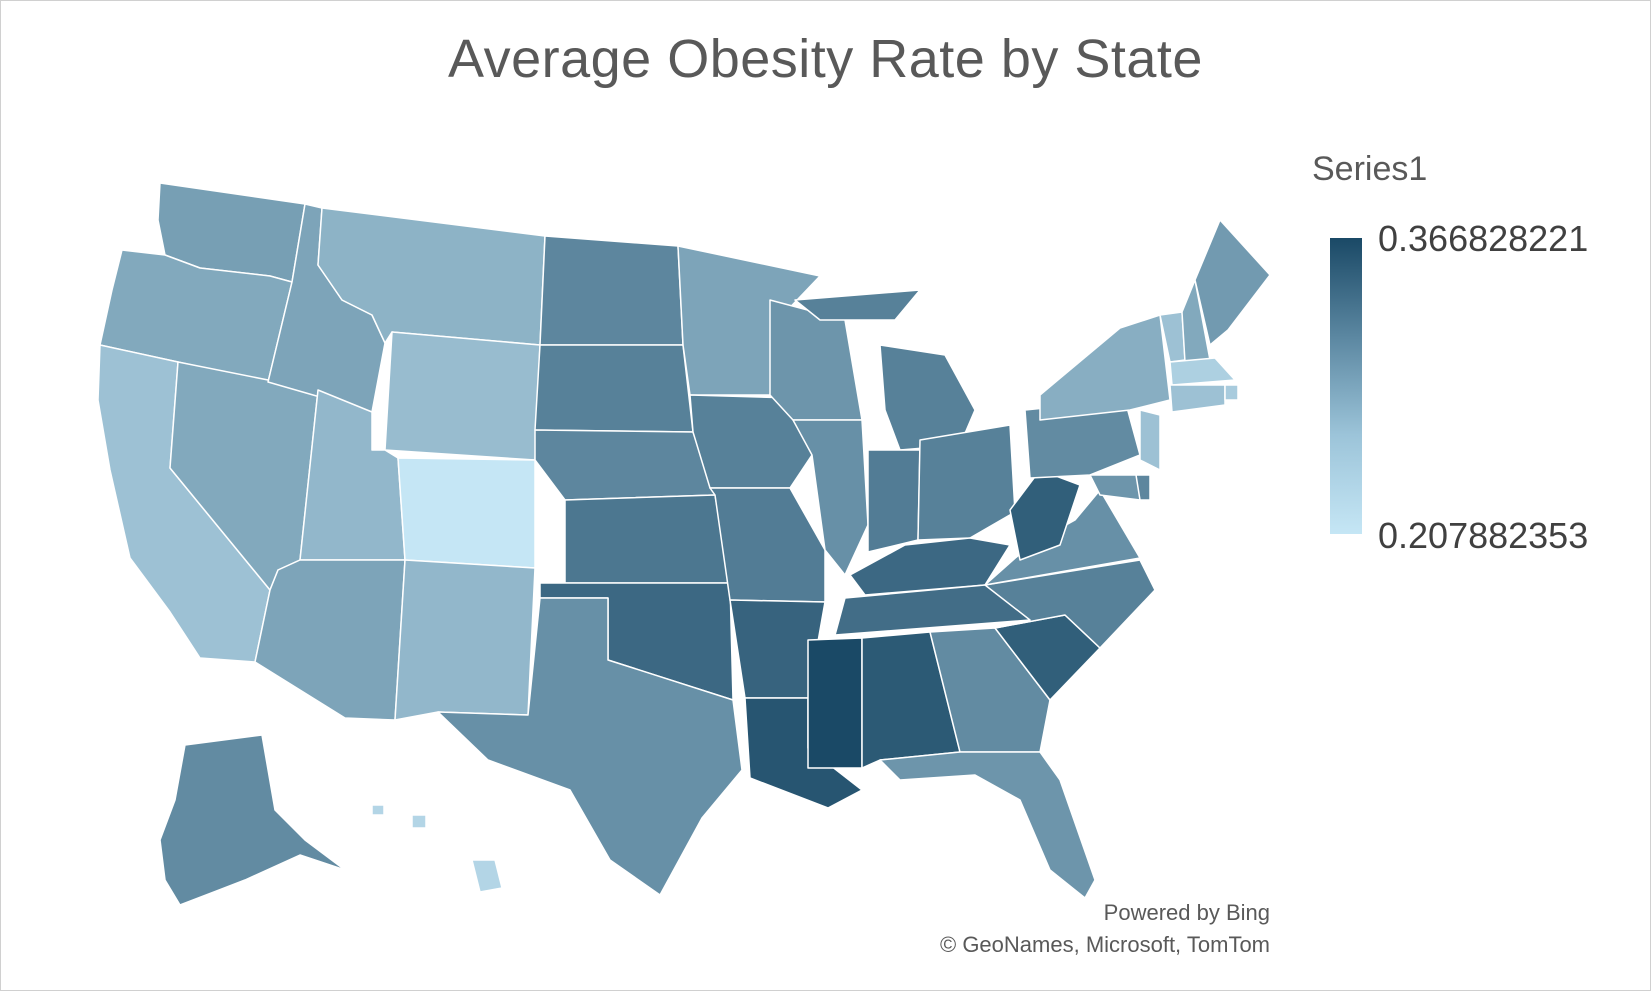 The height and width of the screenshot is (991, 1651). Describe the element at coordinates (990, 690) in the screenshot. I see `state-ga` at that location.